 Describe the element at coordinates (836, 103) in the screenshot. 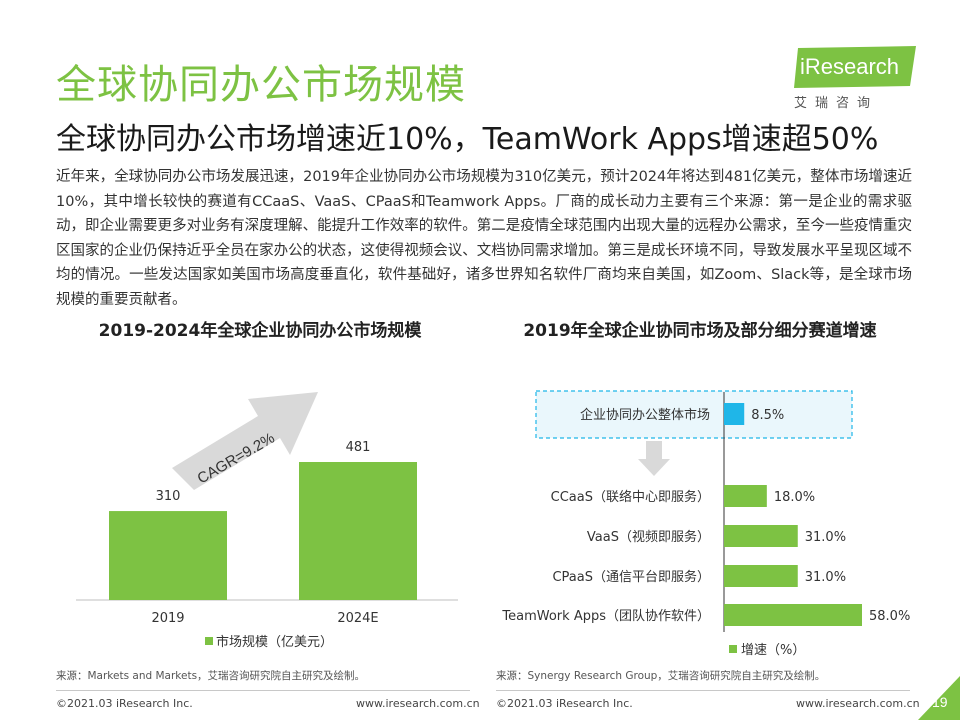

I see `logo-subtext: 艾瑞咨询` at that location.